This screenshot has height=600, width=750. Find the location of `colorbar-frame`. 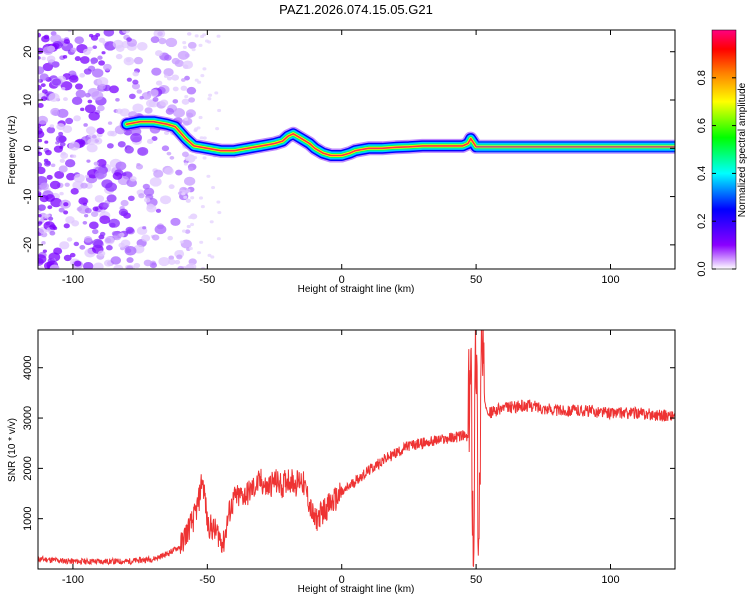

colorbar-frame is located at coordinates (724, 149).